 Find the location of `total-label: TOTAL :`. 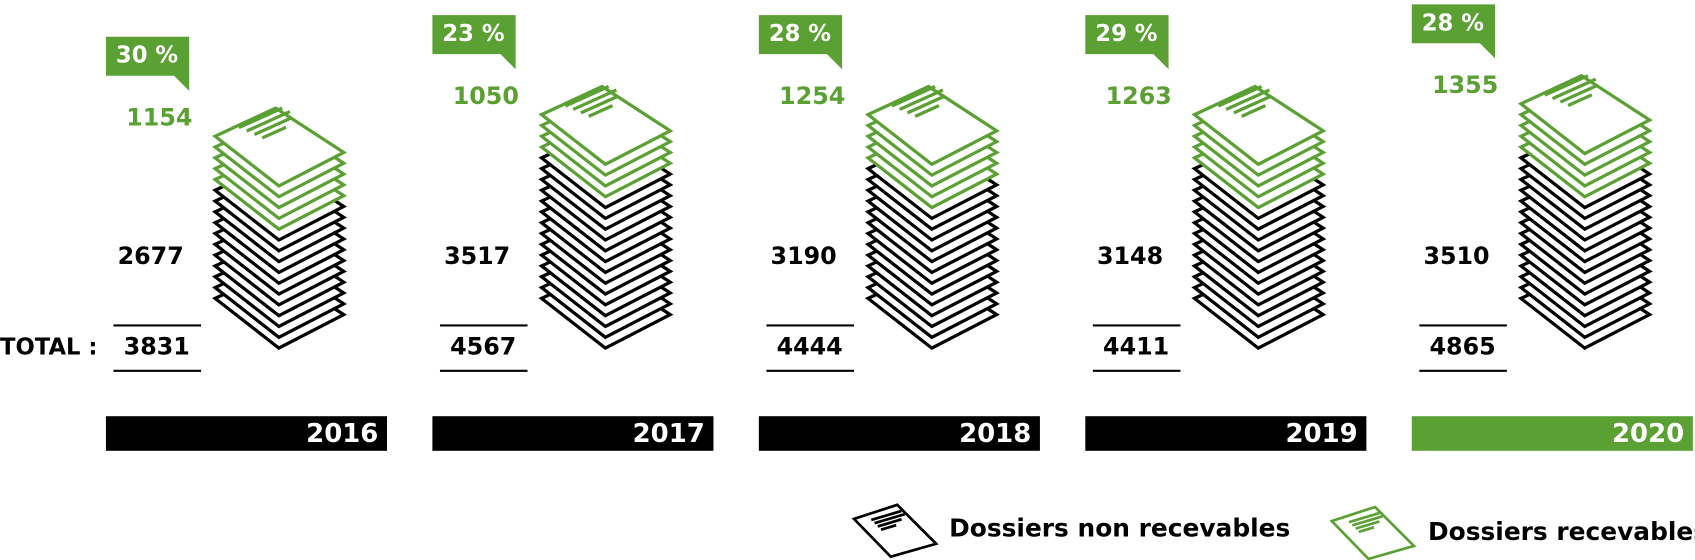

total-label: TOTAL : is located at coordinates (48, 348).